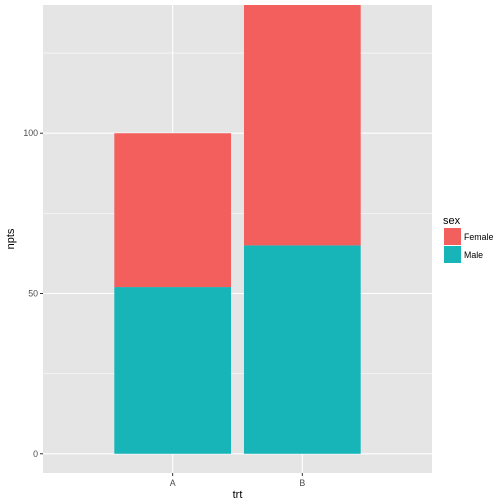 Image resolution: width=504 pixels, height=504 pixels. What do you see at coordinates (452, 236) in the screenshot?
I see `legend-key-female` at bounding box center [452, 236].